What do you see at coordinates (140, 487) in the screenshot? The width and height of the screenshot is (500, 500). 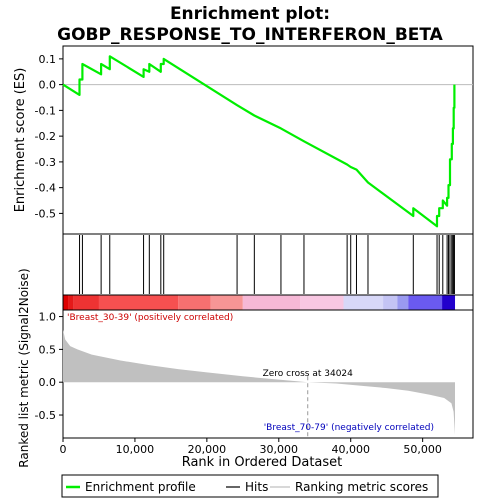 I see `legend-enrichment-label: Enrichment profile` at bounding box center [140, 487].